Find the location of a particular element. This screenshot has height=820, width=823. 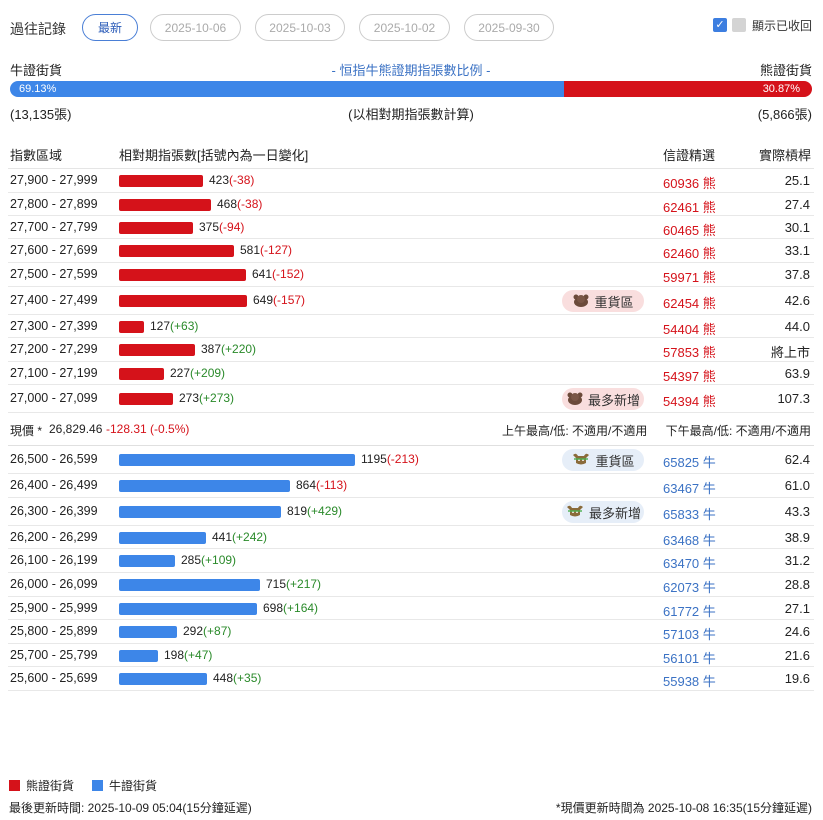

warrant-link: 61772 牛 is located at coordinates (689, 611).